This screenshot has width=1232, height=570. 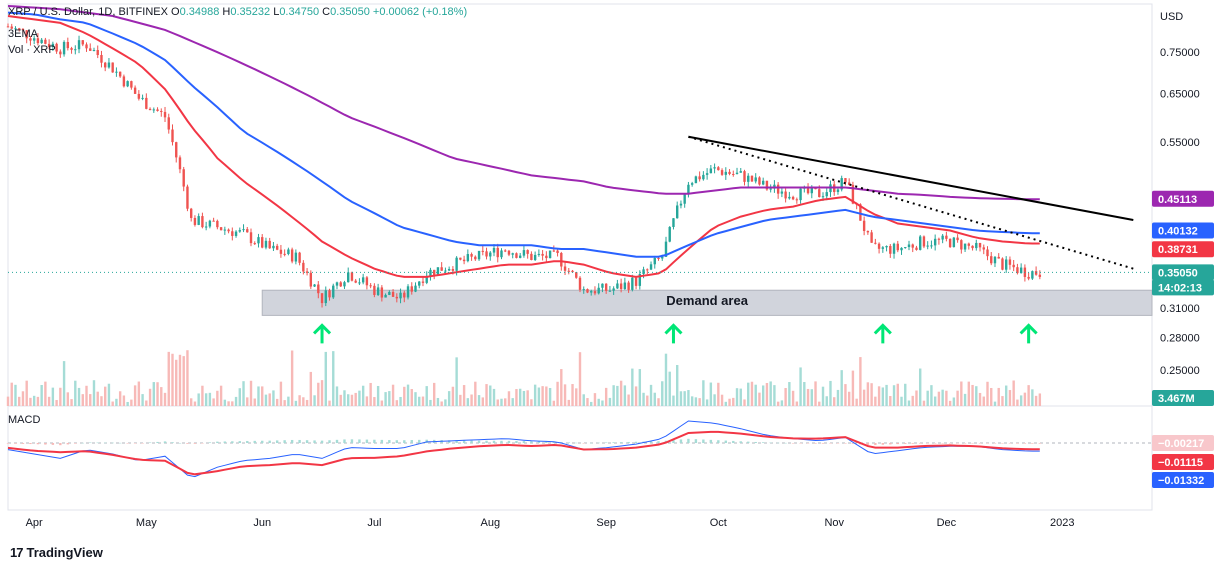 What do you see at coordinates (1181, 444) in the screenshot?
I see `tag-macd-hist: −0.00217` at bounding box center [1181, 444].